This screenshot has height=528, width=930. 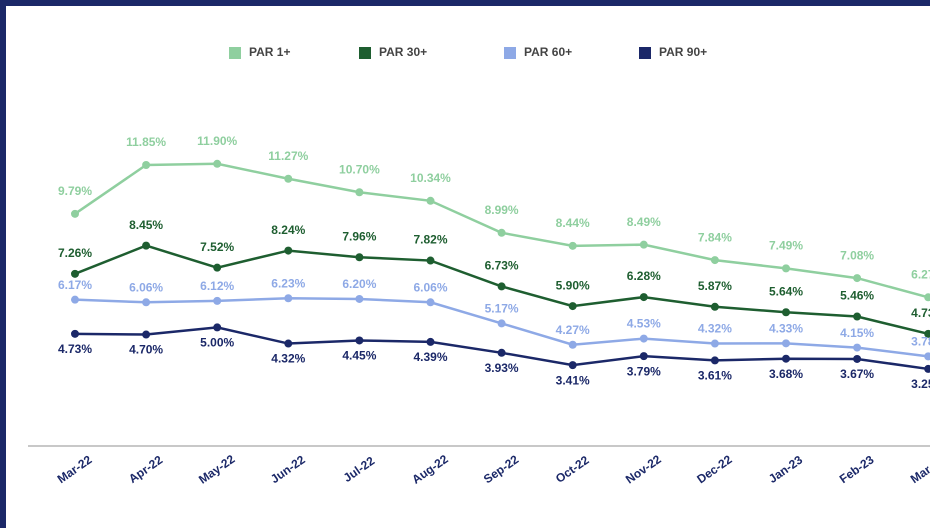 I want to click on data-label: 4.45%, so click(x=359, y=356).